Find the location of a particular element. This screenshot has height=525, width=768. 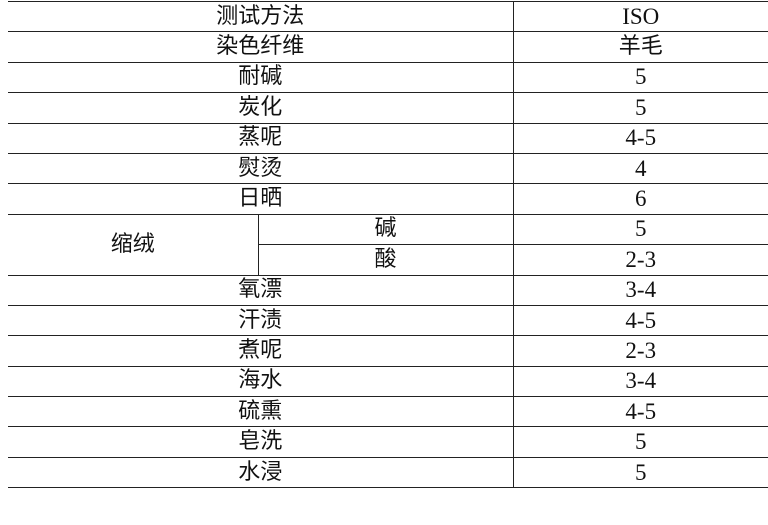

table-row: 日晒 6 is located at coordinates (388, 199).